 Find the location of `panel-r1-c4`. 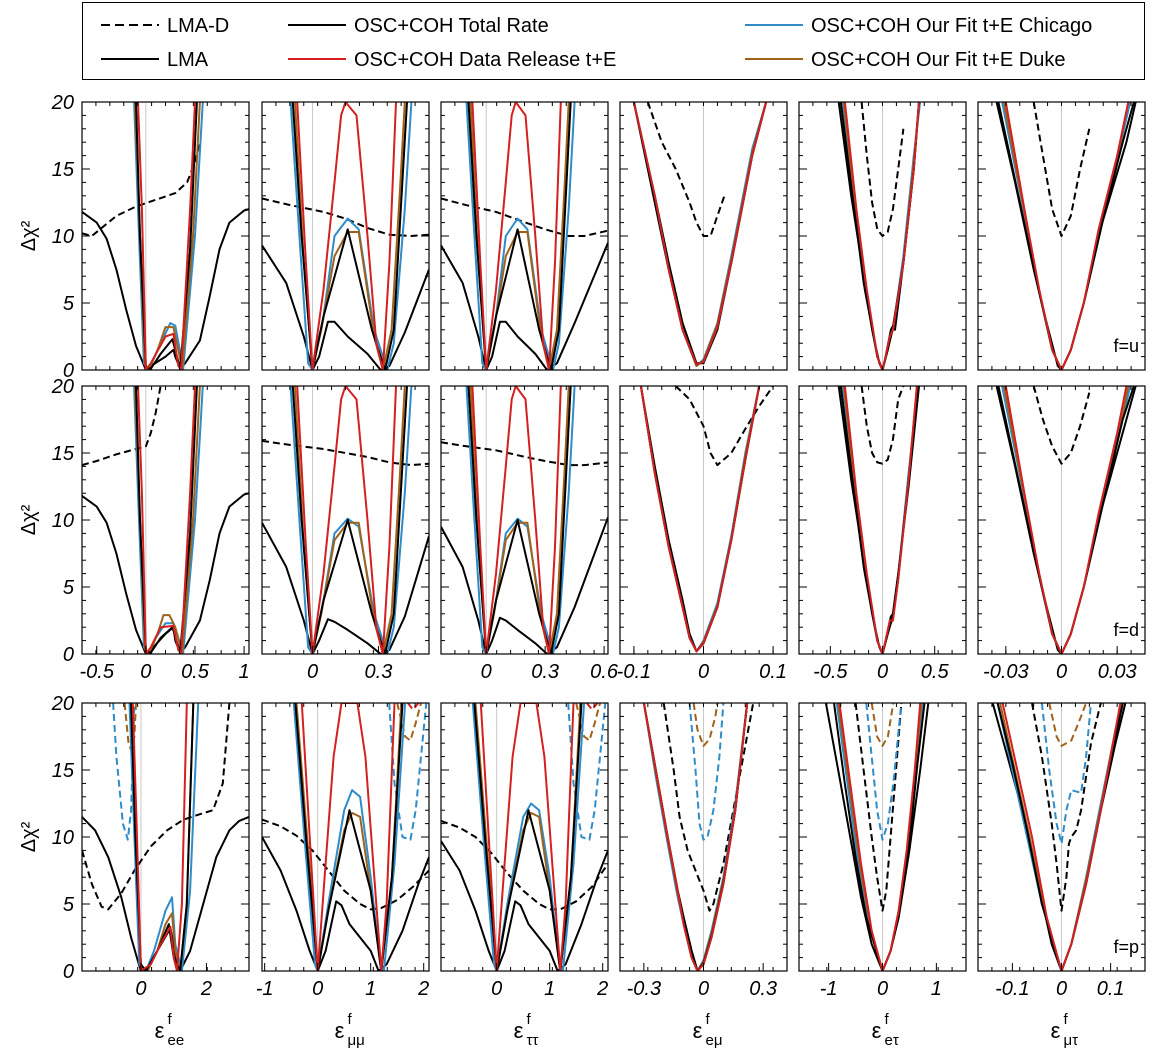

panel-r1-c4 is located at coordinates (703, 236).